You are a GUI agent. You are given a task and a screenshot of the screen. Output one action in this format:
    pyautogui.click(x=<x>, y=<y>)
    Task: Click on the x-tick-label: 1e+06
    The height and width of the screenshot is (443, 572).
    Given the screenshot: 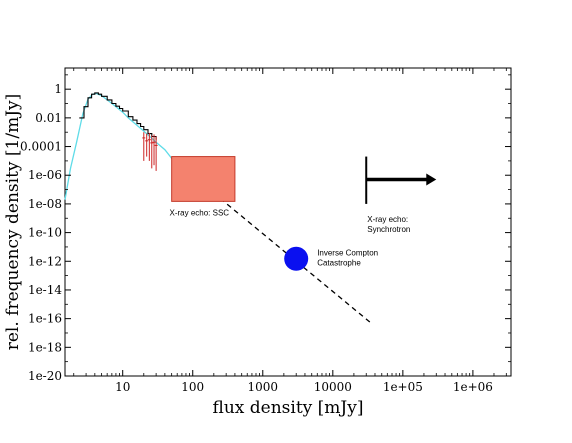 What is the action you would take?
    pyautogui.click(x=473, y=387)
    